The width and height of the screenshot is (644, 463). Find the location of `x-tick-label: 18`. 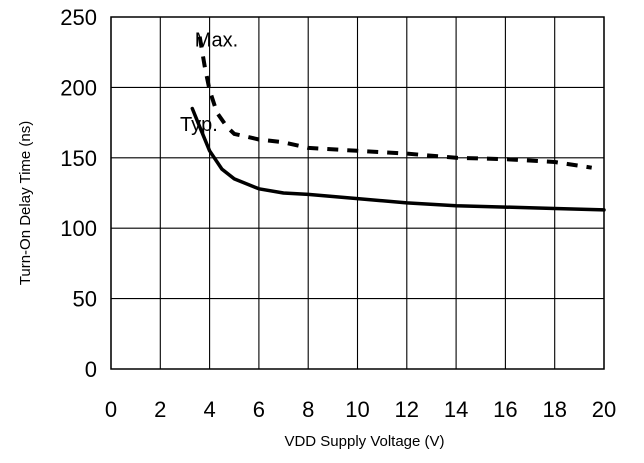

x-tick-label: 18 is located at coordinates (554, 409).